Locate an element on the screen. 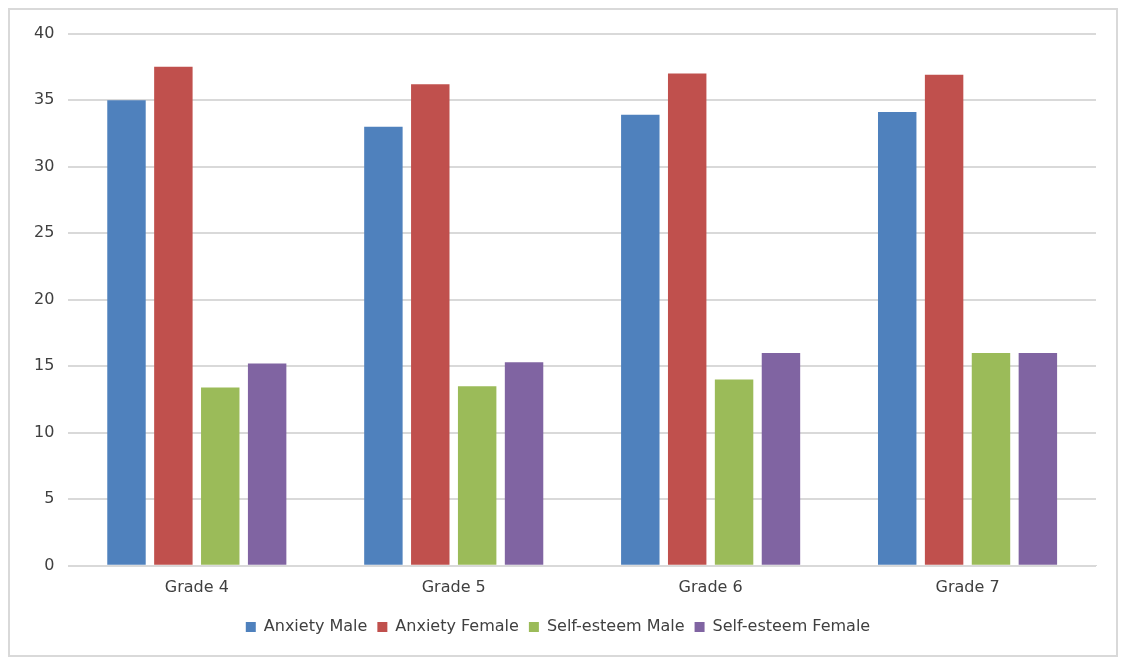  y-tick-label: 30 is located at coordinates (44, 165).